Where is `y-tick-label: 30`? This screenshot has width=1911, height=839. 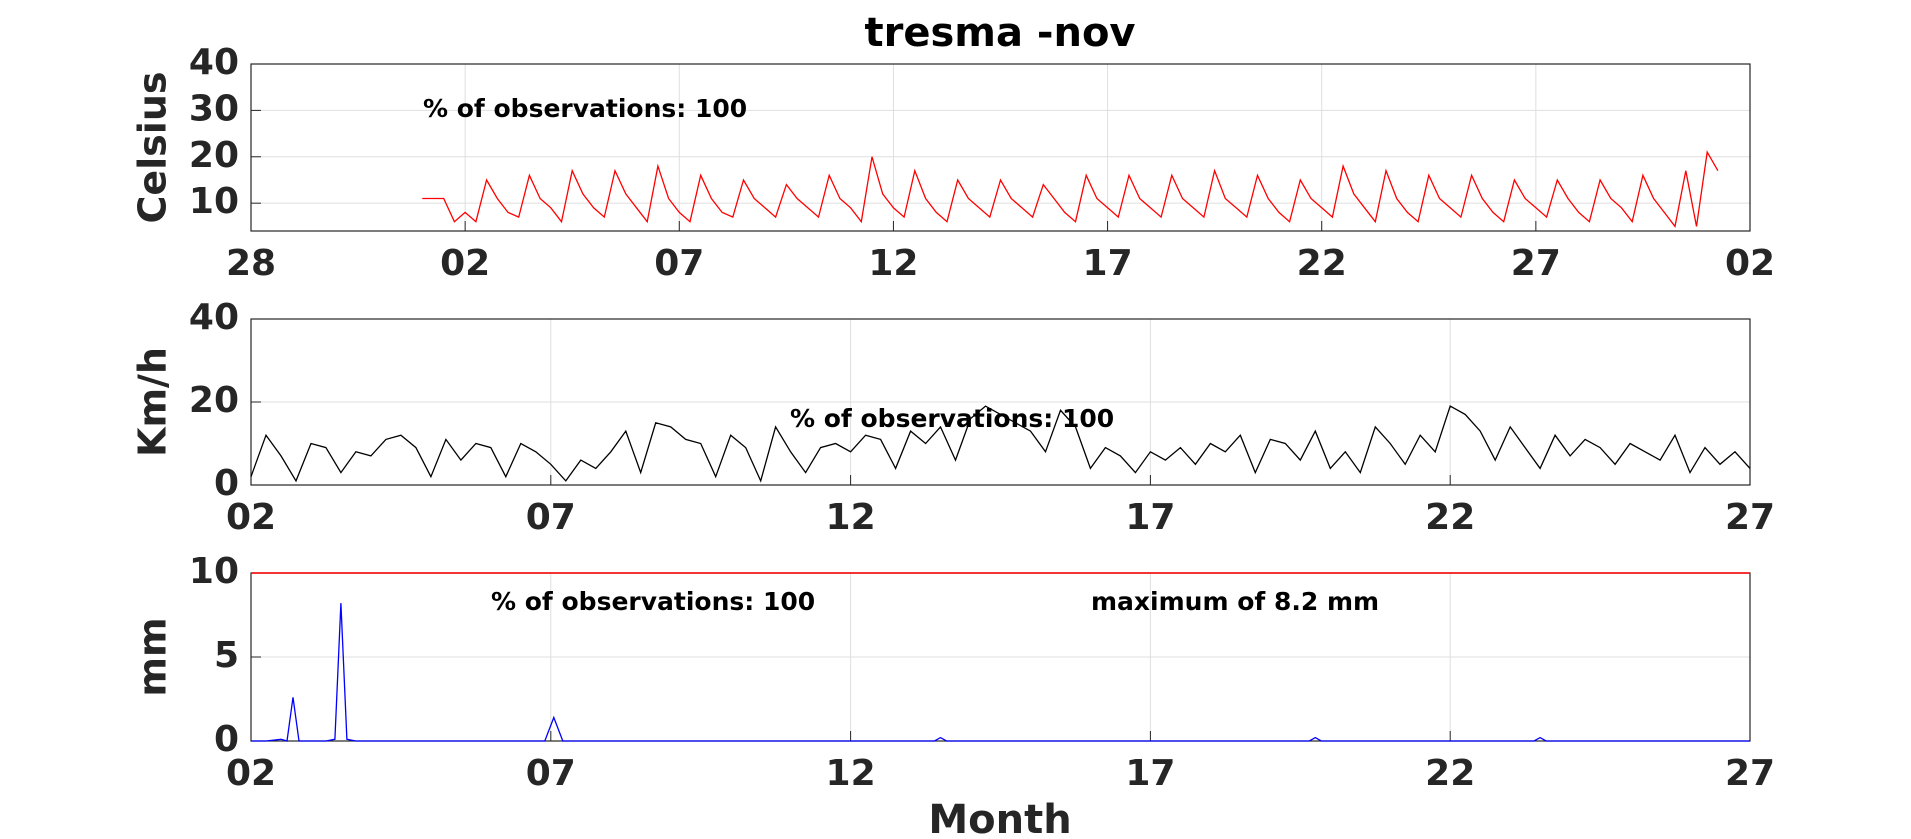 y-tick-label: 30 is located at coordinates (214, 108).